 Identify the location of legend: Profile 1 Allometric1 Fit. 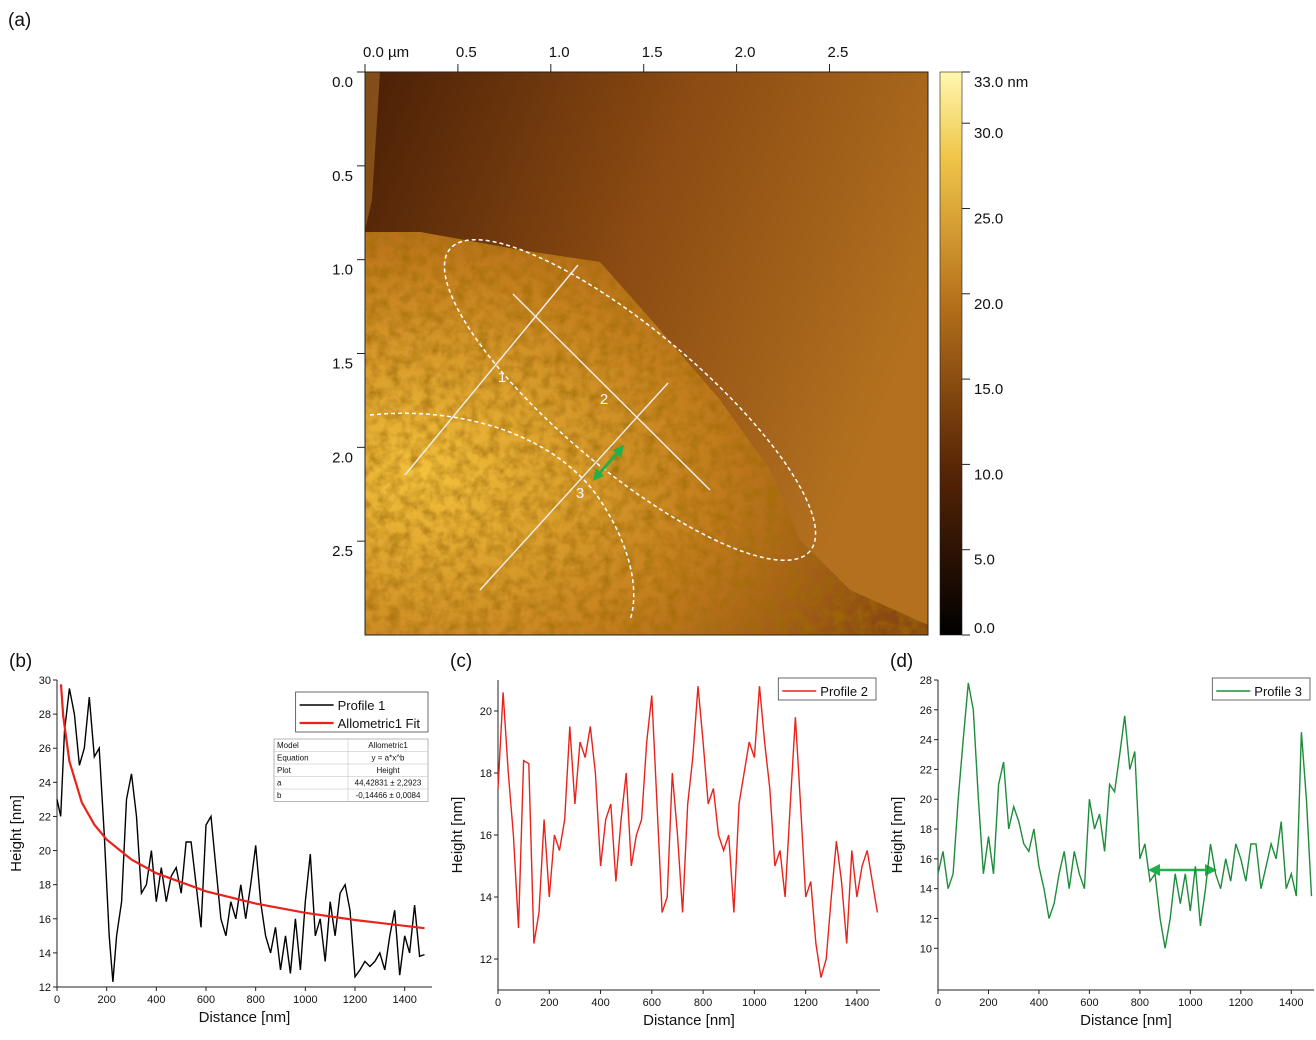
(362, 712).